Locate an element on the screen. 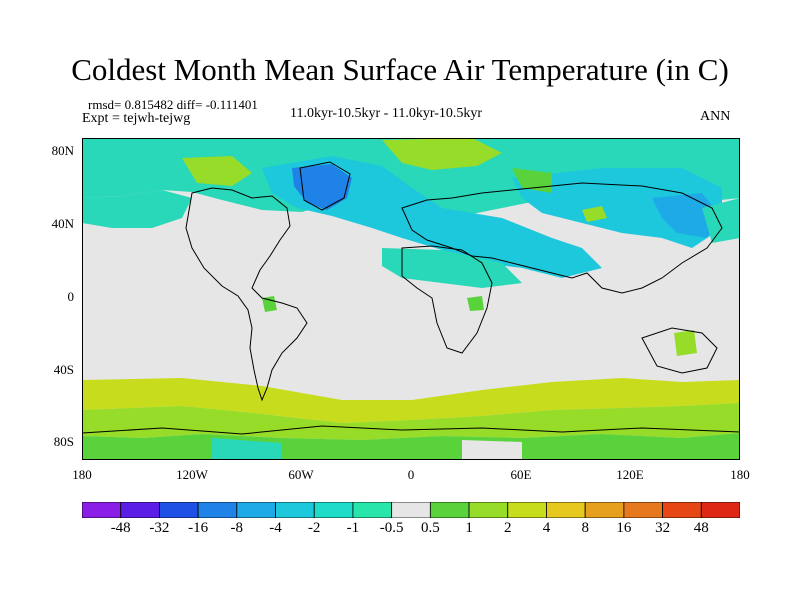  central-asia-warm-patch is located at coordinates (594, 214).